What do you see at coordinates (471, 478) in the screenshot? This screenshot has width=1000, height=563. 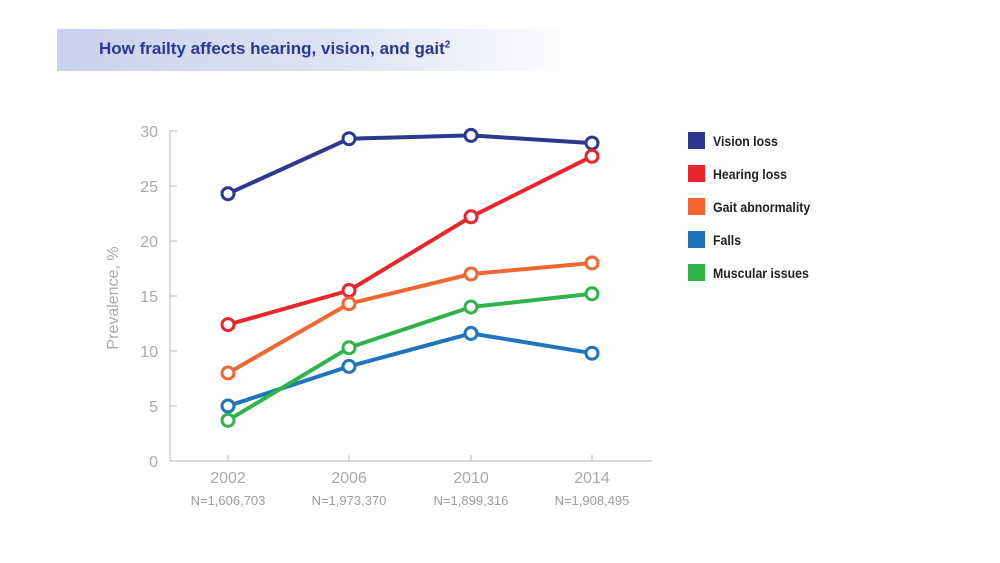 I see `x-tick-label: 2010` at bounding box center [471, 478].